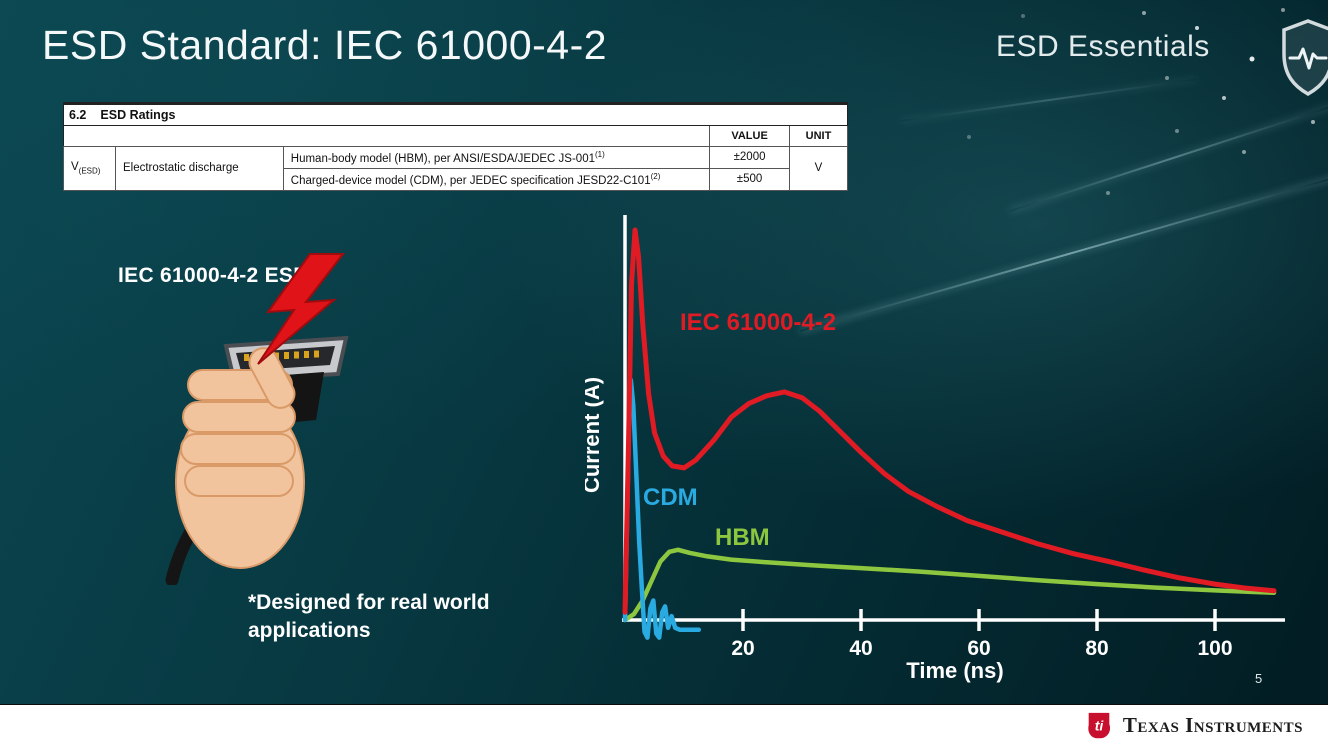 This screenshot has height=746, width=1328. Describe the element at coordinates (369, 602) in the screenshot. I see `footnote-line1: *Designed for real world` at that location.